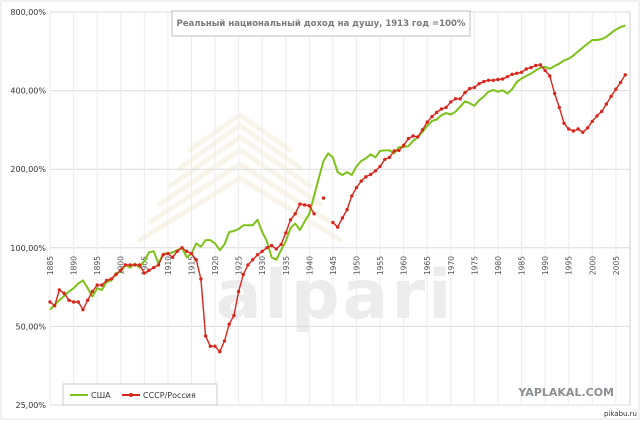 Image resolution: width=640 pixels, height=421 pixels. What do you see at coordinates (140, 394) in the screenshot?
I see `legend: США СССР/Россия` at bounding box center [140, 394].